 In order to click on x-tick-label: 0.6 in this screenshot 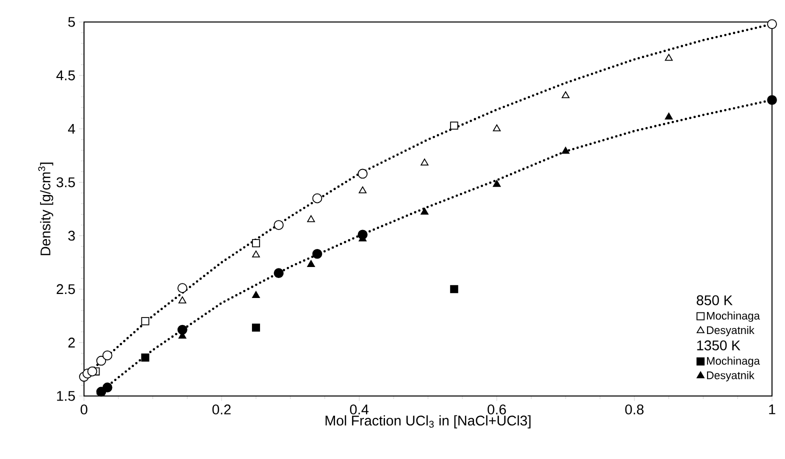, I will do `click(497, 409)`.